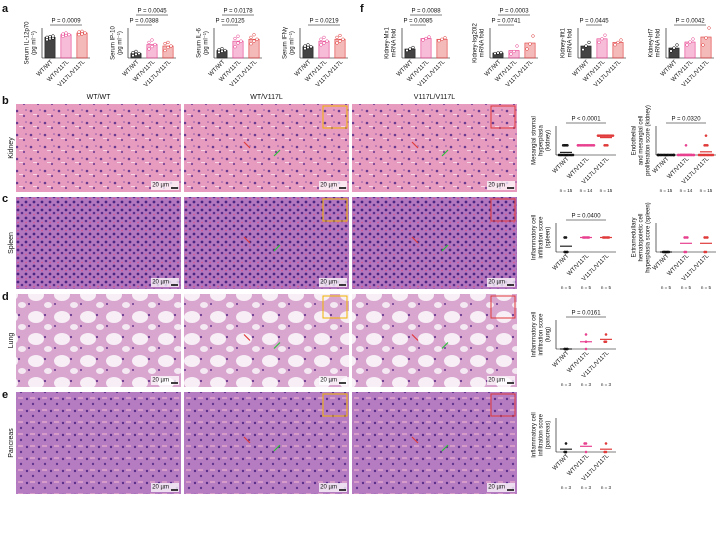 Image resolution: width=722 pixels, height=534 pixels. I want to click on p-value: P = 0.0125, so click(230, 22).